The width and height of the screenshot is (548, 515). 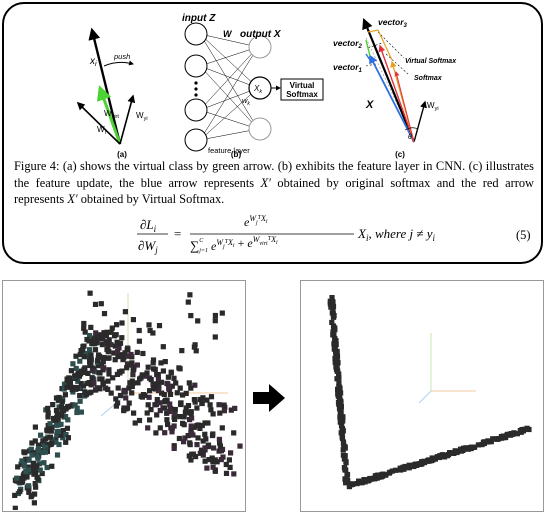 I want to click on output-node, so click(x=260, y=129).